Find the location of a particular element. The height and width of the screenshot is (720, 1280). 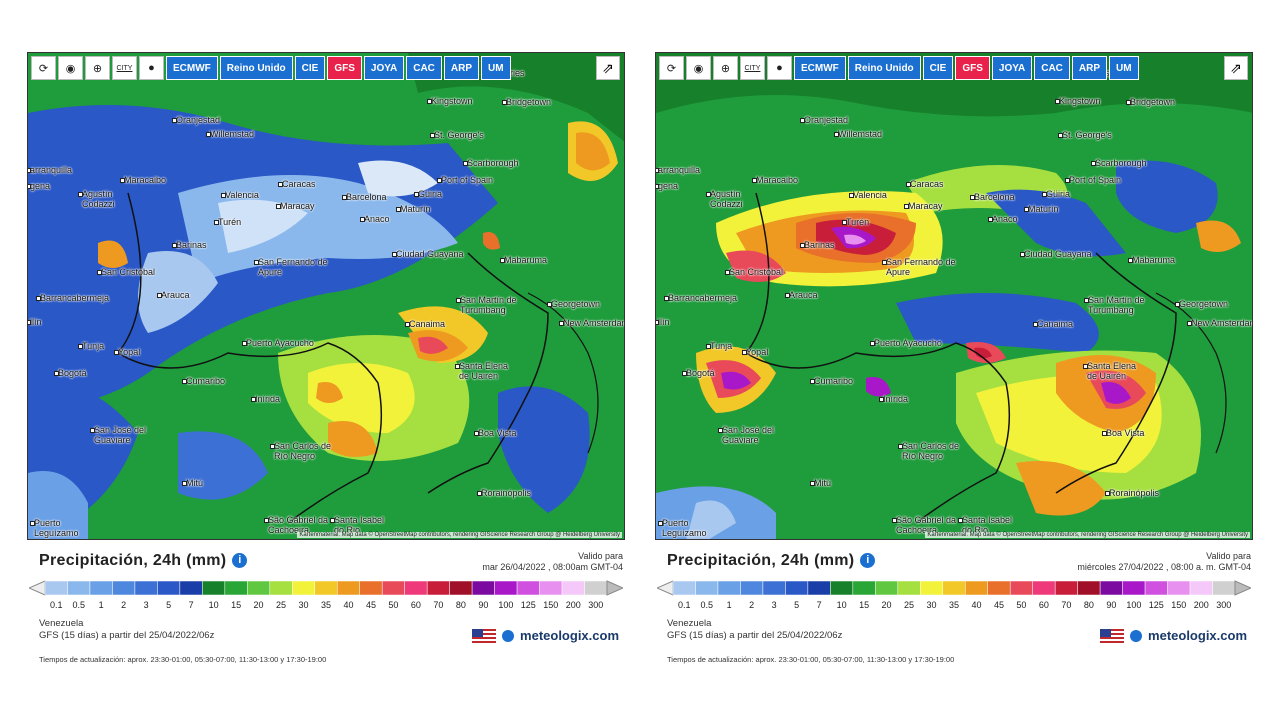

legend-label: 10 is located at coordinates (213, 605).